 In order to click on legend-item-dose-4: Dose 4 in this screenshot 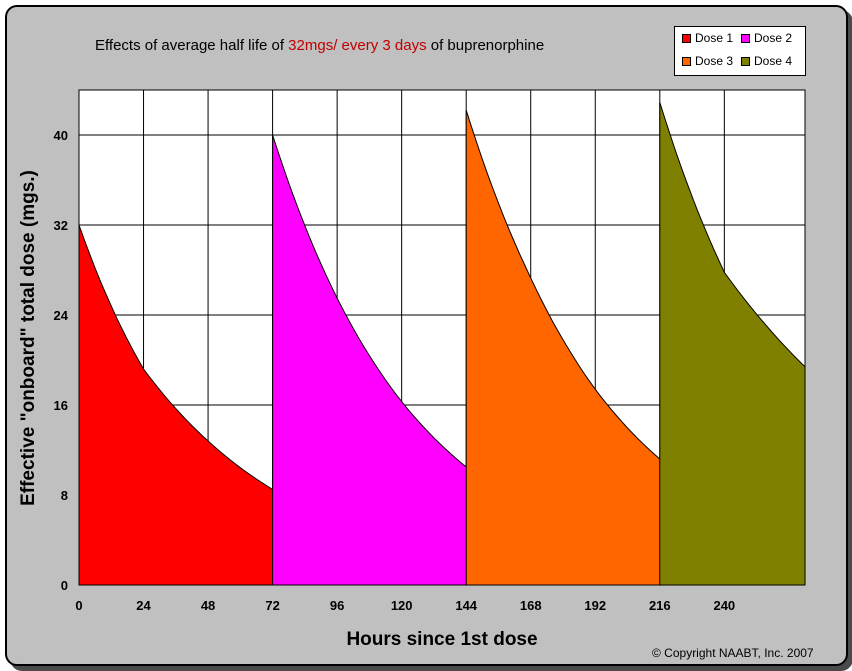, I will do `click(766, 61)`.